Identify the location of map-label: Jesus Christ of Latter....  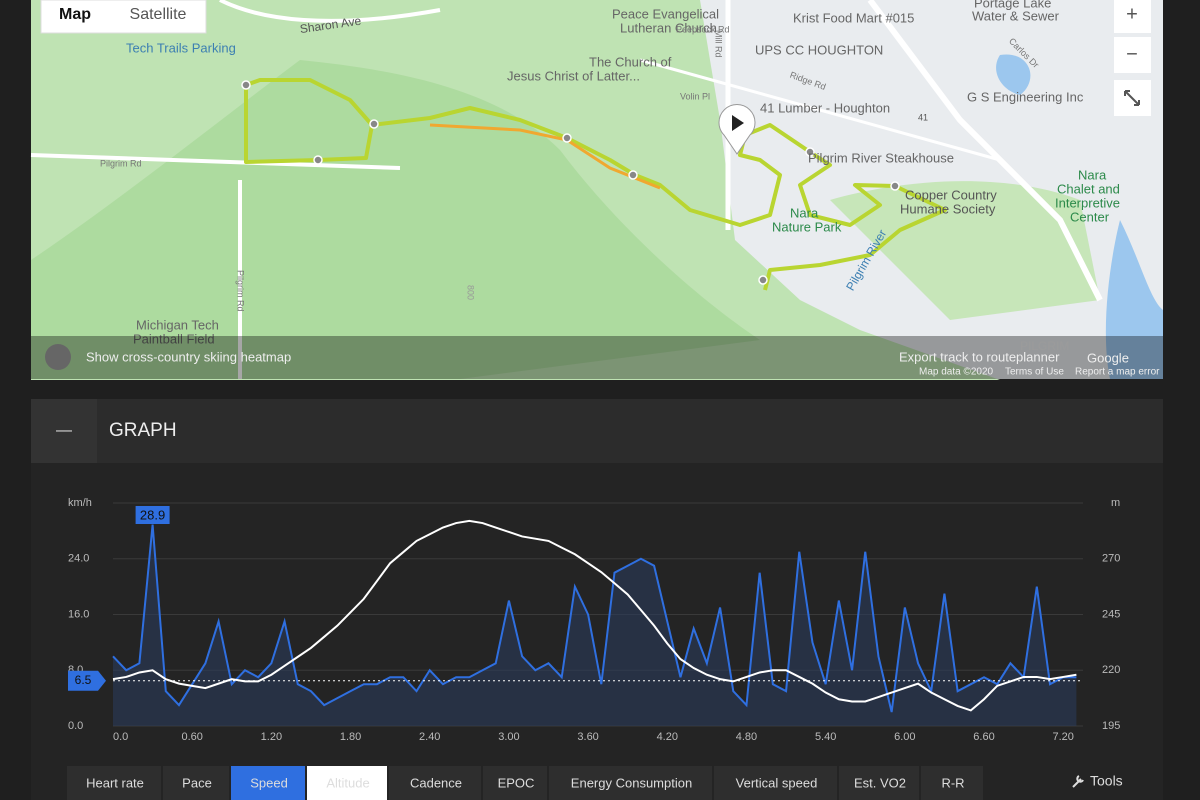
(573, 75).